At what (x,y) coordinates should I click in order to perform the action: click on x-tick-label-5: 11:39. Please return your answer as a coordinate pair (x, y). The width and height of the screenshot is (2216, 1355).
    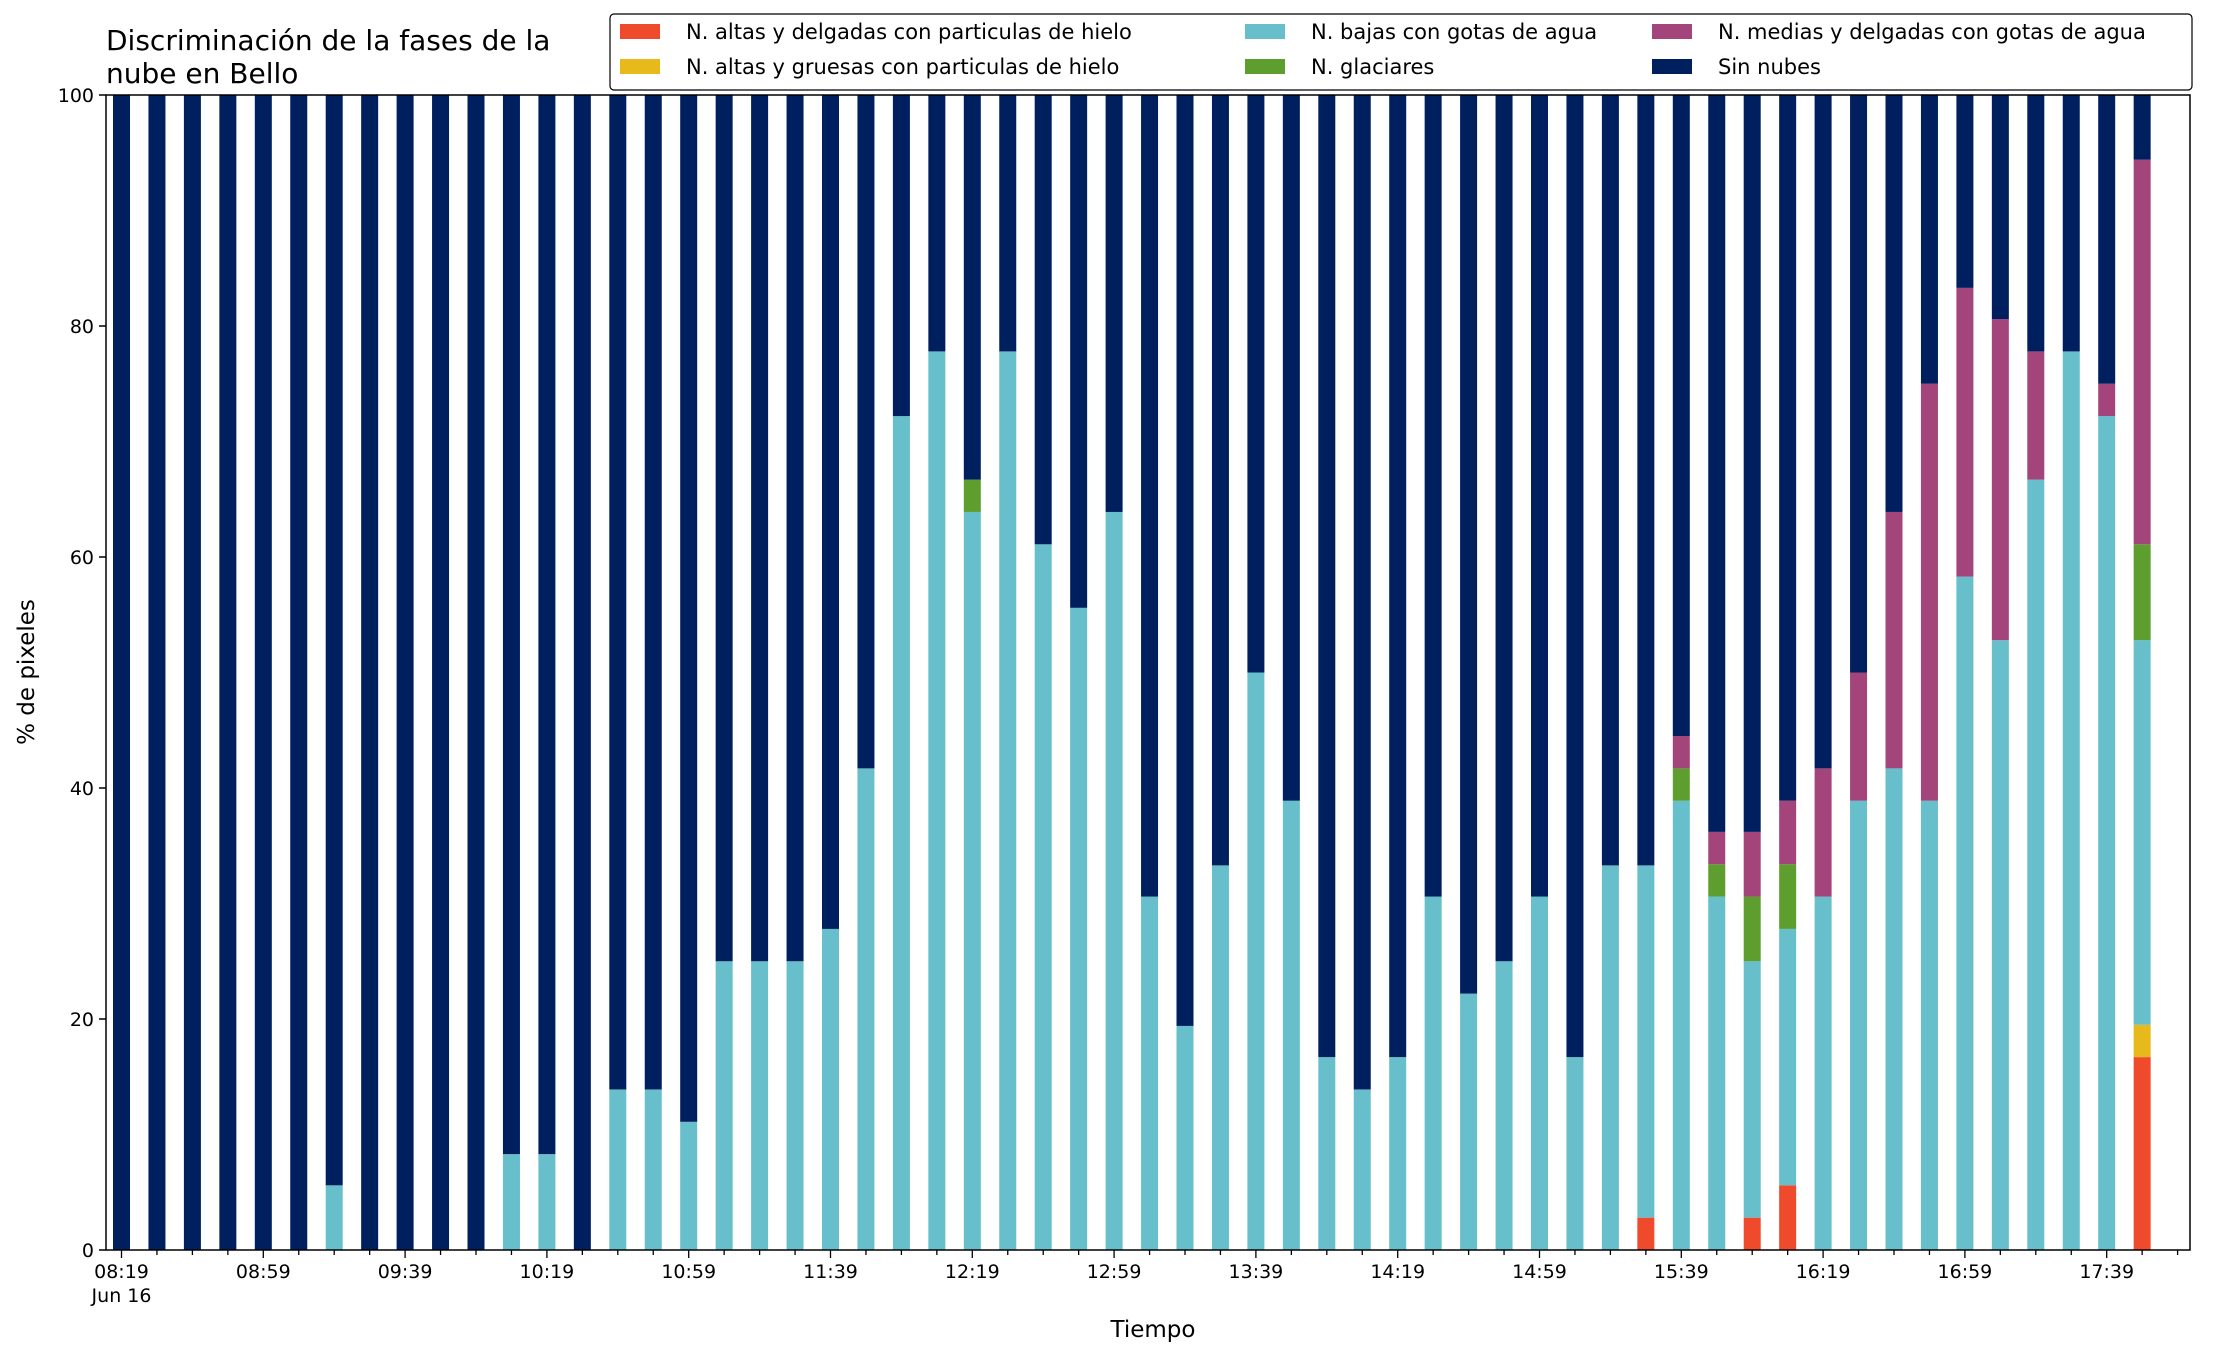
    Looking at the image, I should click on (830, 1272).